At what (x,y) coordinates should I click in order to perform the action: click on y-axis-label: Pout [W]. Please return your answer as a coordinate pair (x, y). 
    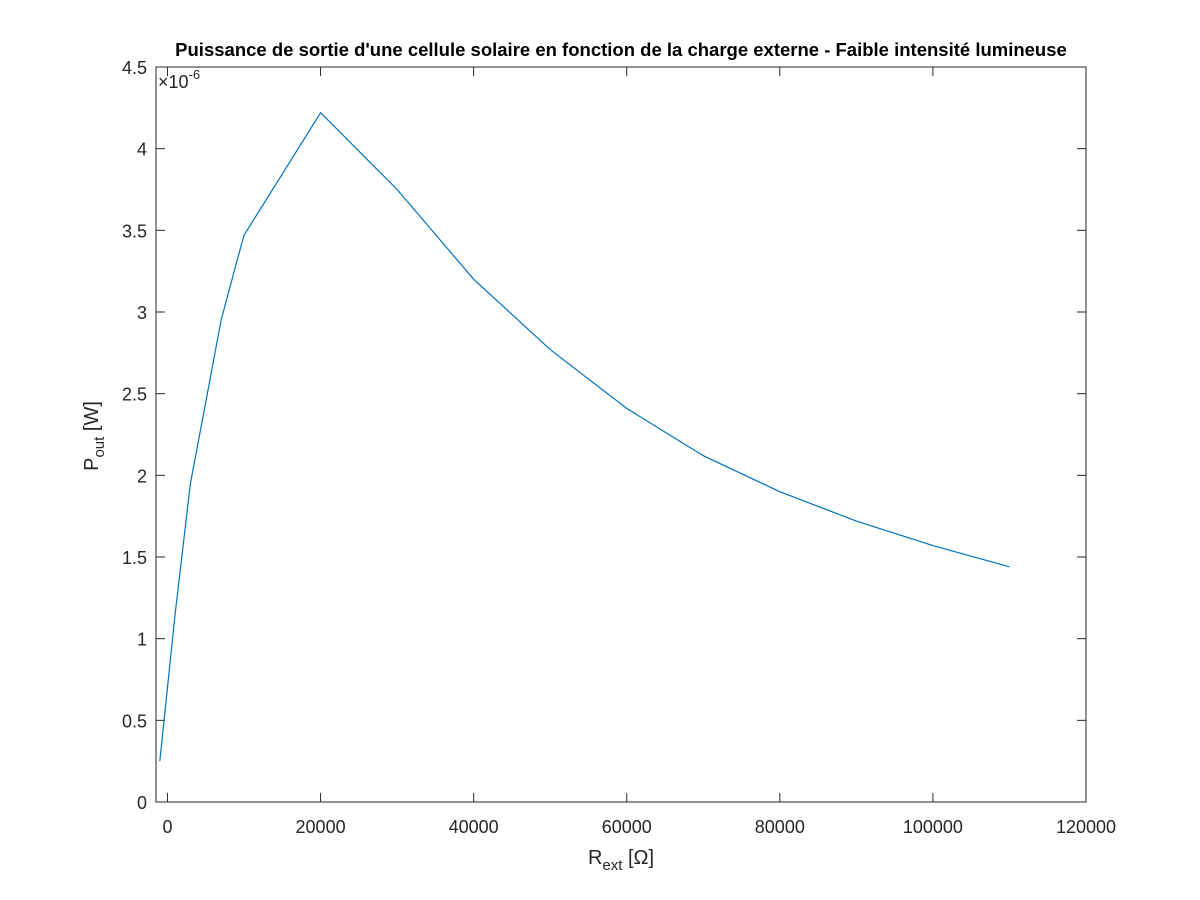
    Looking at the image, I should click on (94, 436).